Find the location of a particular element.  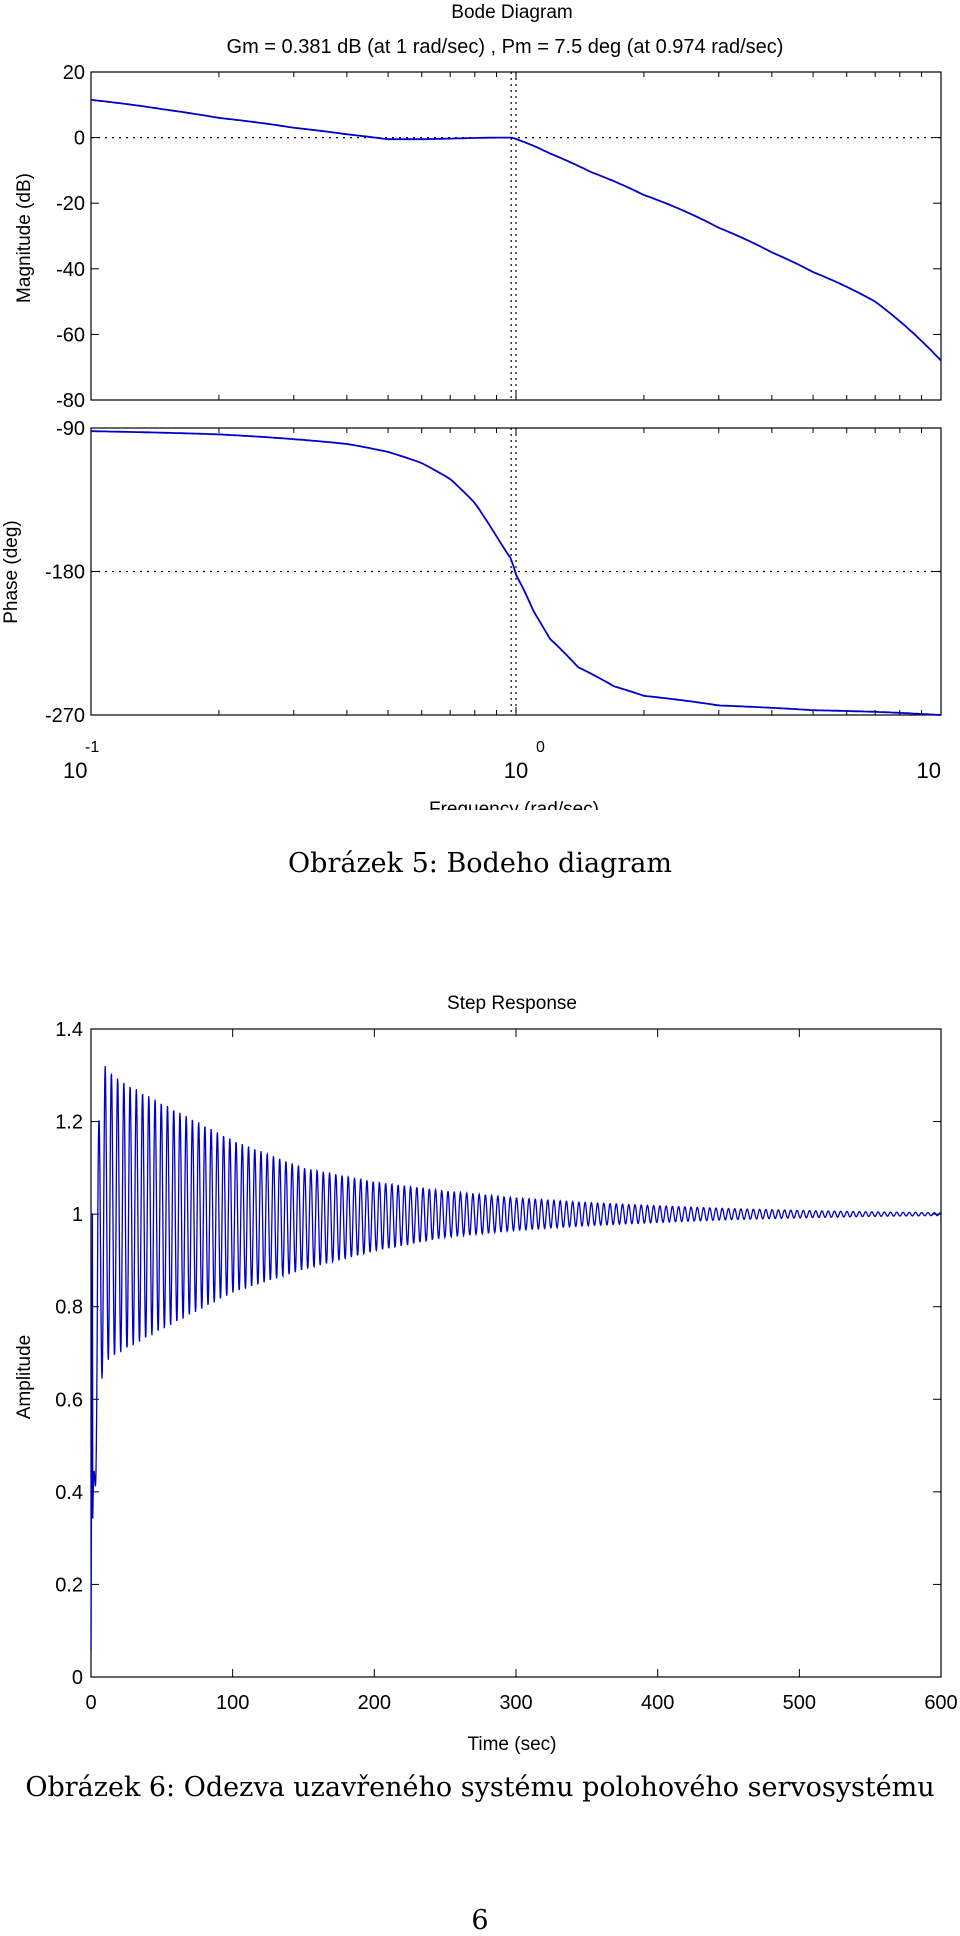

phase-axis-label: Phase (deg) is located at coordinates (11, 572).